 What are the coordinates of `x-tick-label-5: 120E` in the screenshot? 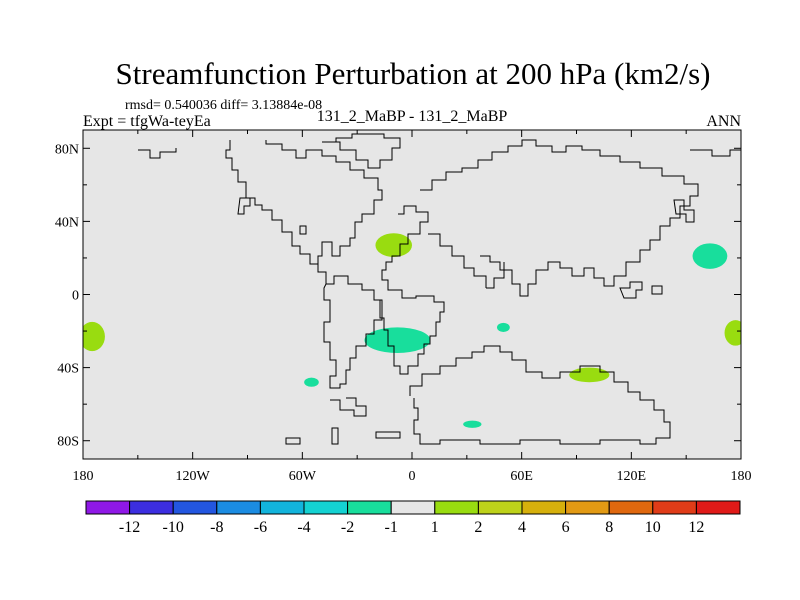 It's located at (632, 476).